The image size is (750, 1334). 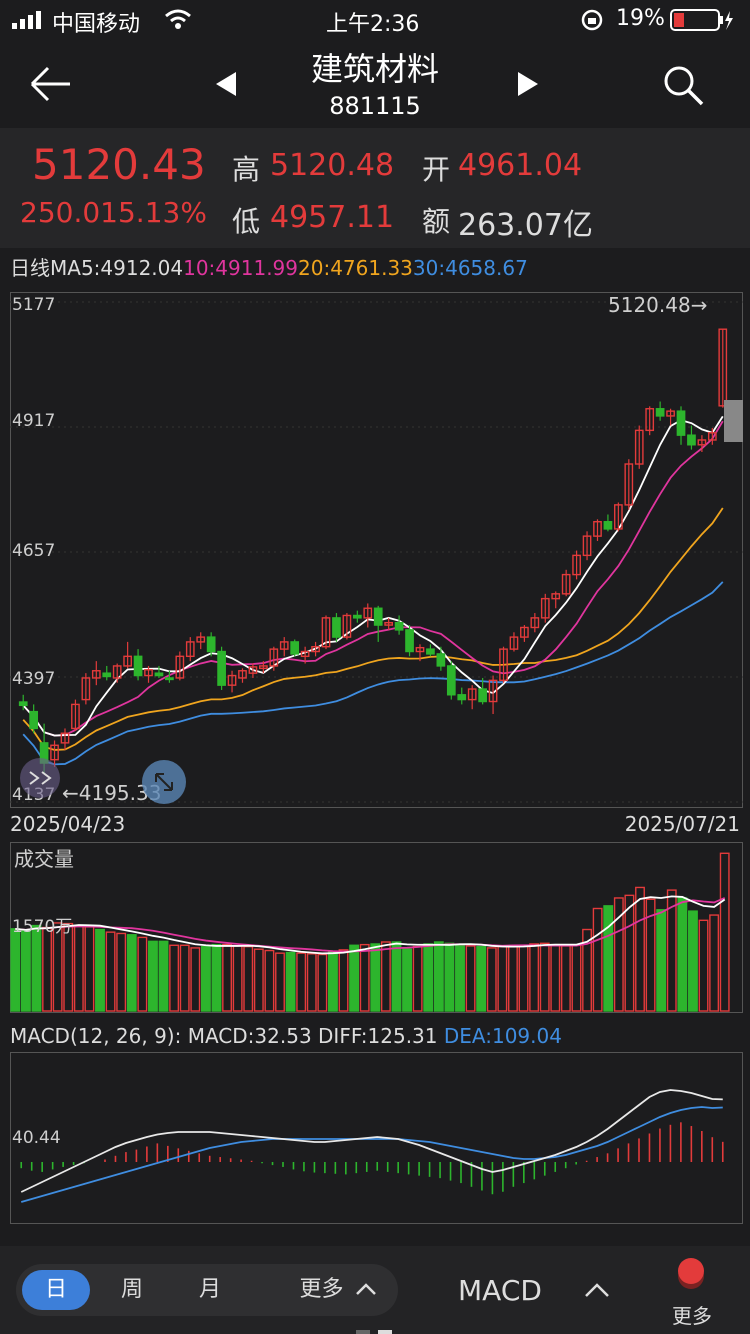 What do you see at coordinates (470, 268) in the screenshot?
I see `ma30-value: 30:4658.67` at bounding box center [470, 268].